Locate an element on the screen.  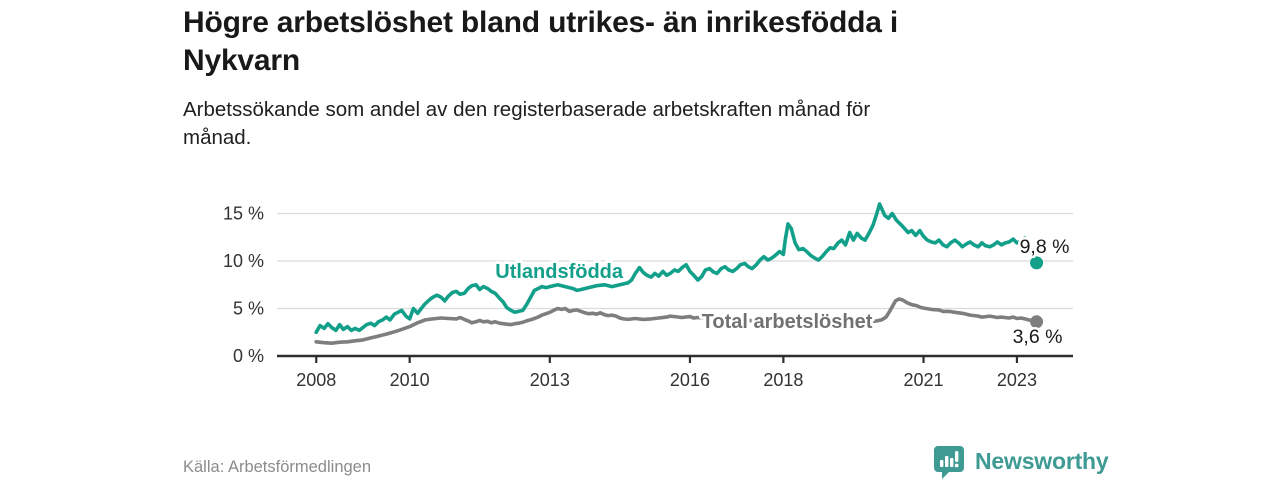
x-tick-label: 2013 is located at coordinates (550, 380).